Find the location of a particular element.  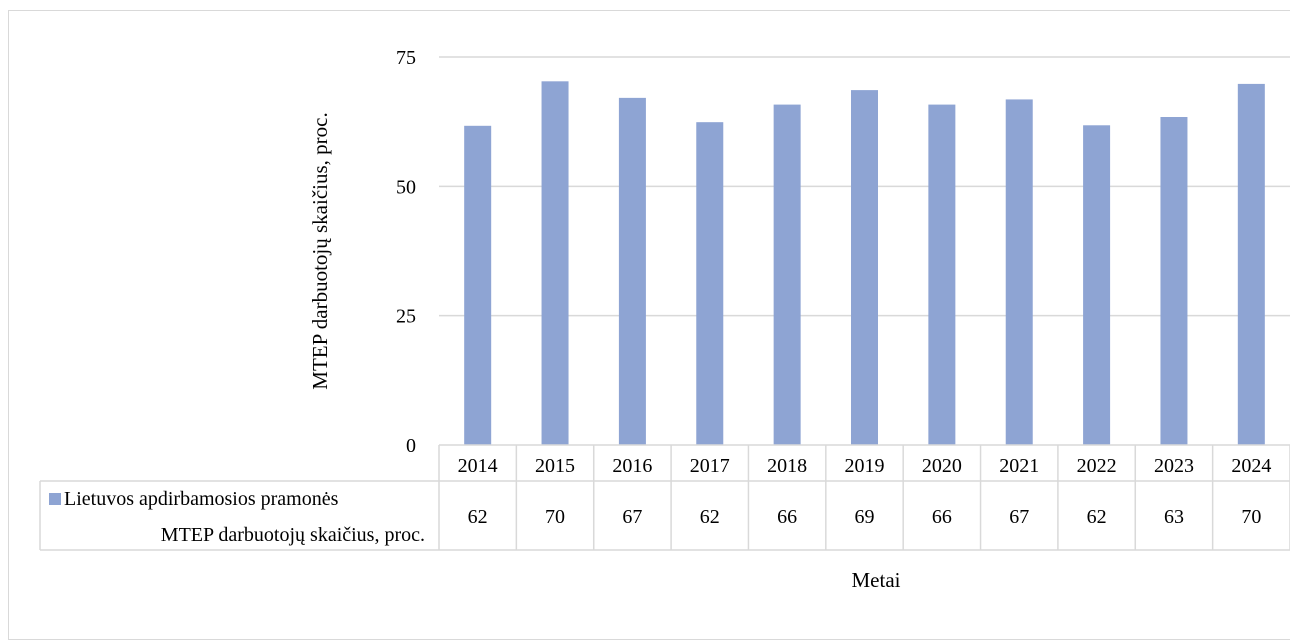

y-axis-title: MTEP darbuotojų skaičius, proc. is located at coordinates (320, 250).